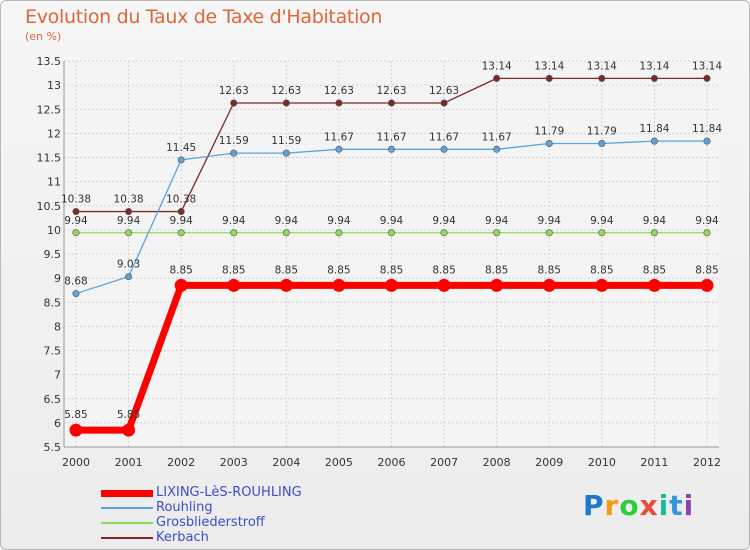  I want to click on logo-letter: t, so click(676, 505).